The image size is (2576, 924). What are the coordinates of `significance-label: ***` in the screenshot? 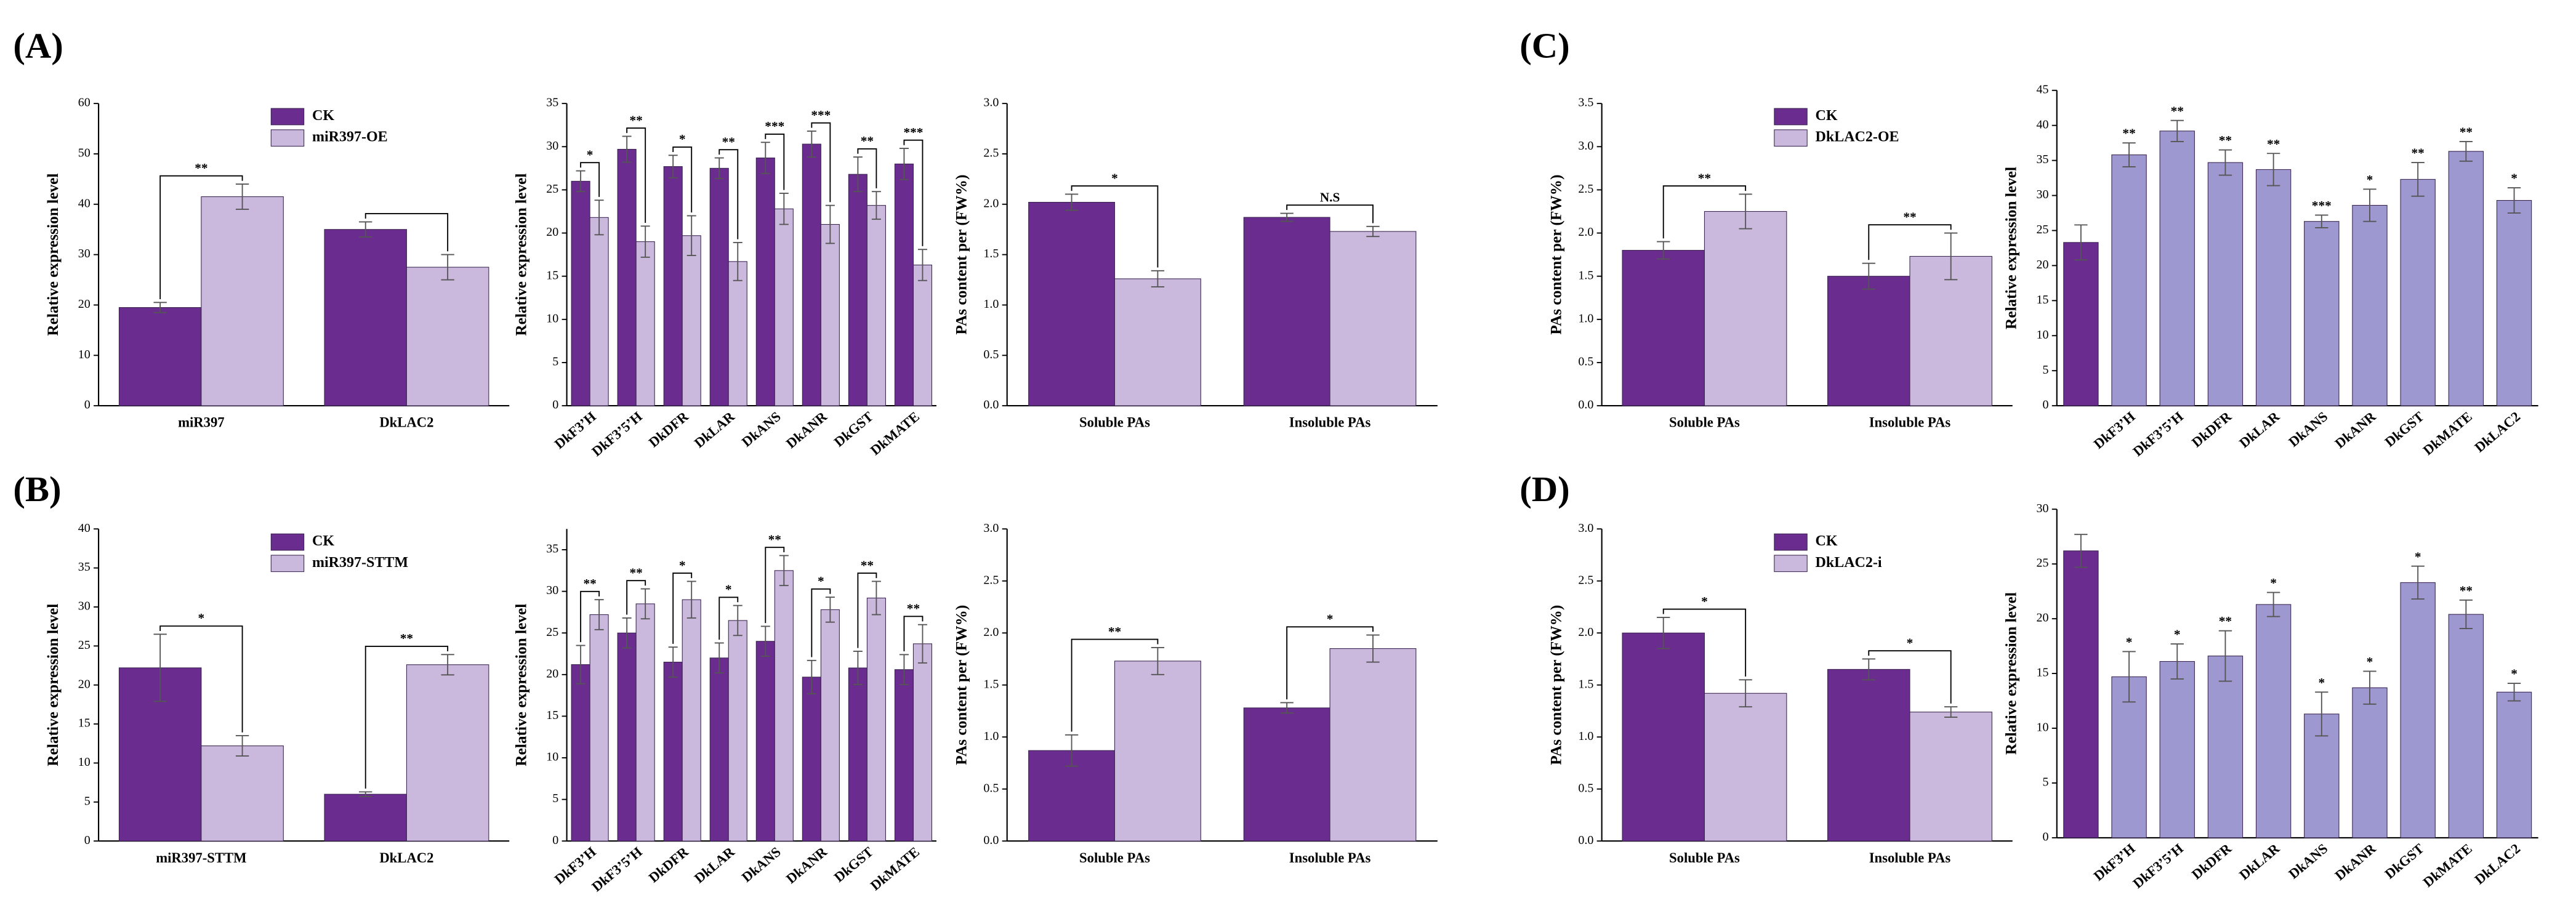 It's located at (774, 127).